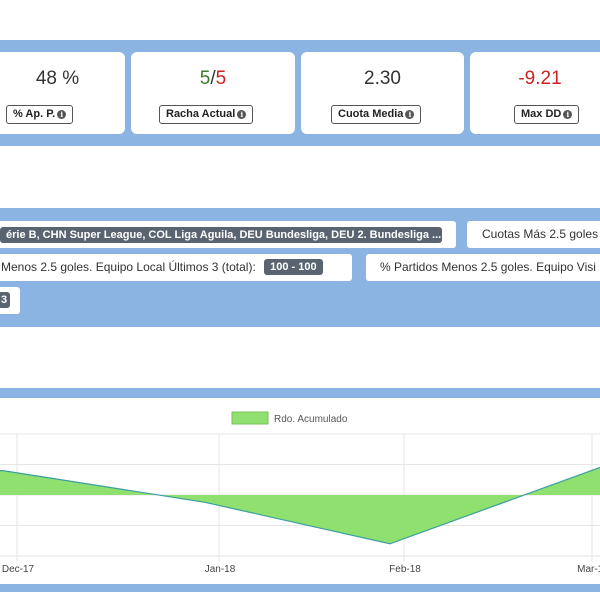  I want to click on series-area, so click(300, 505).